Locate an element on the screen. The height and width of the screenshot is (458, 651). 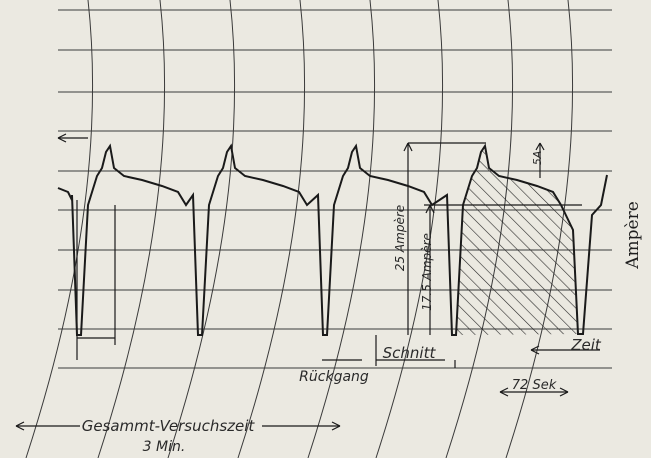
annotation-rueckgang: Rückgang is located at coordinates (334, 377).